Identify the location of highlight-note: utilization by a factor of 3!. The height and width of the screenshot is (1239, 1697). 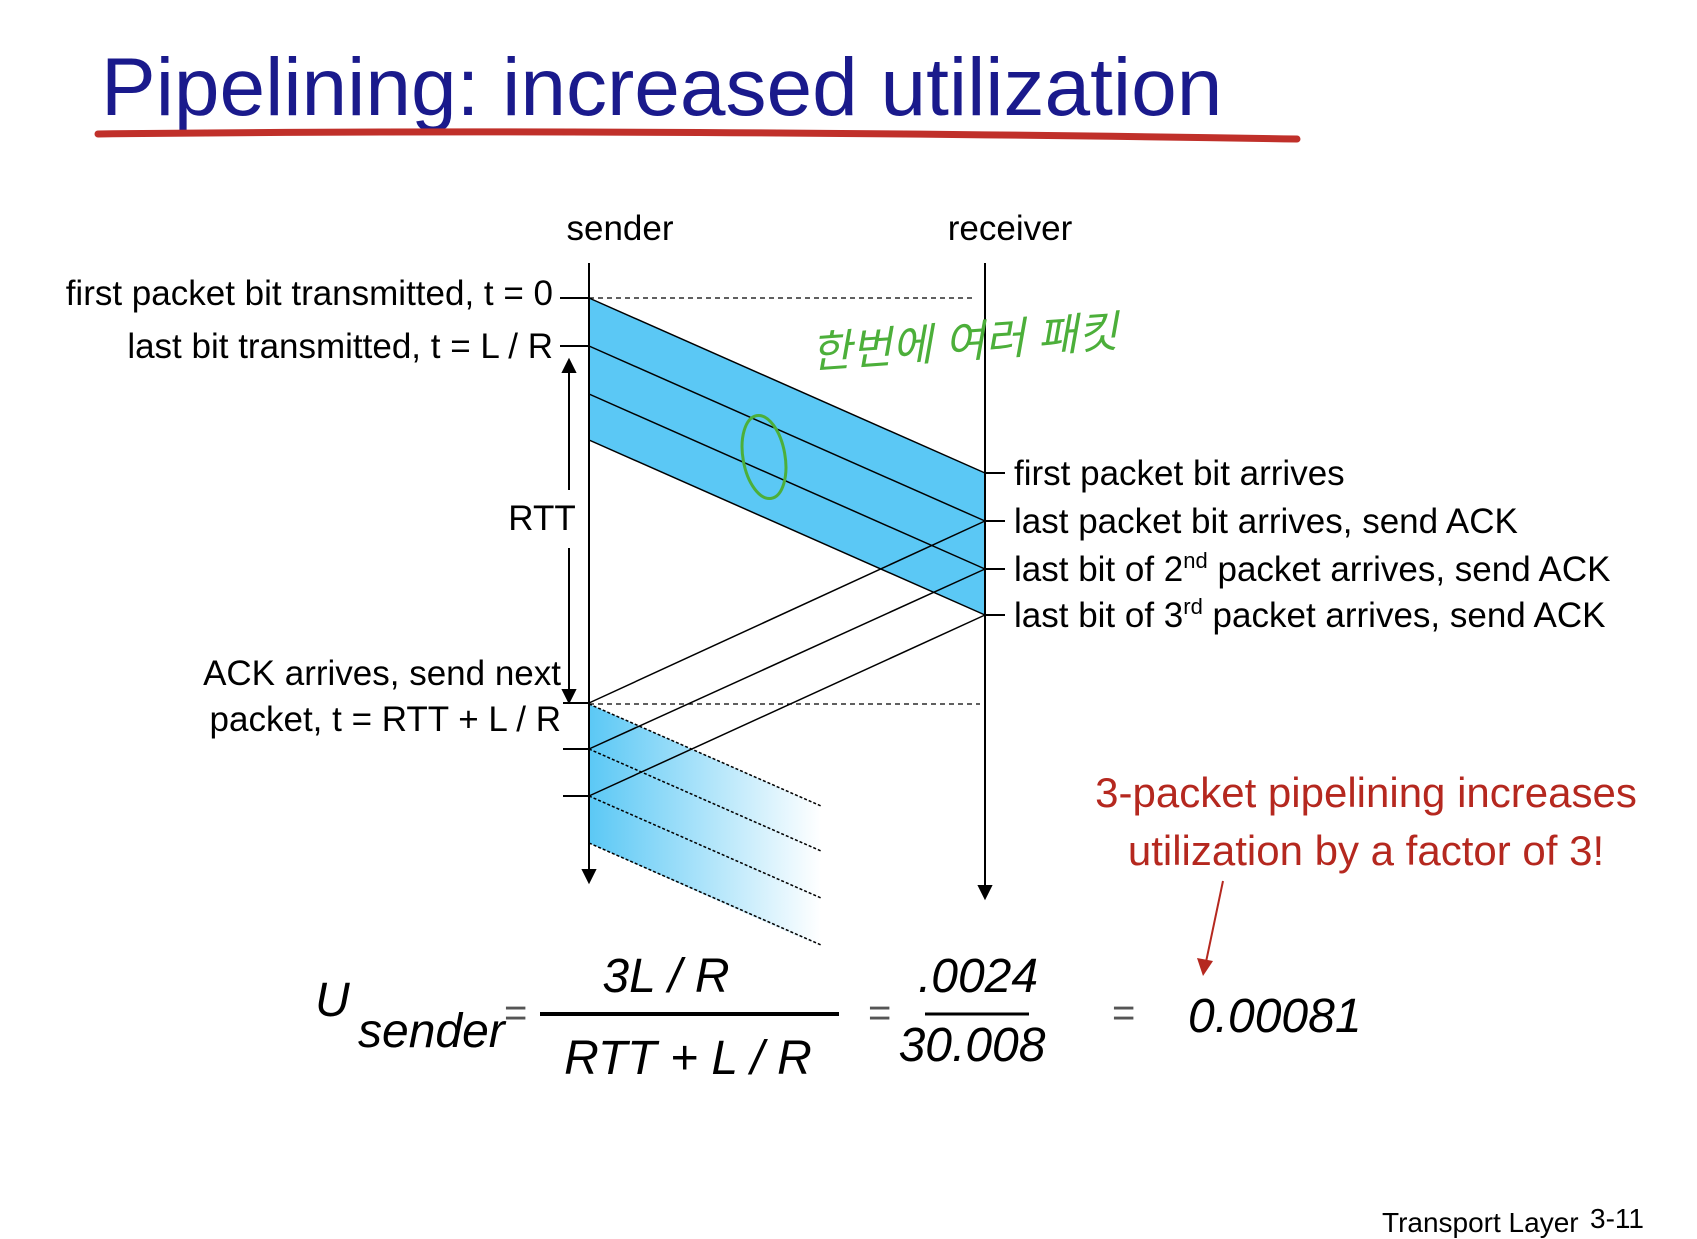
(1366, 850).